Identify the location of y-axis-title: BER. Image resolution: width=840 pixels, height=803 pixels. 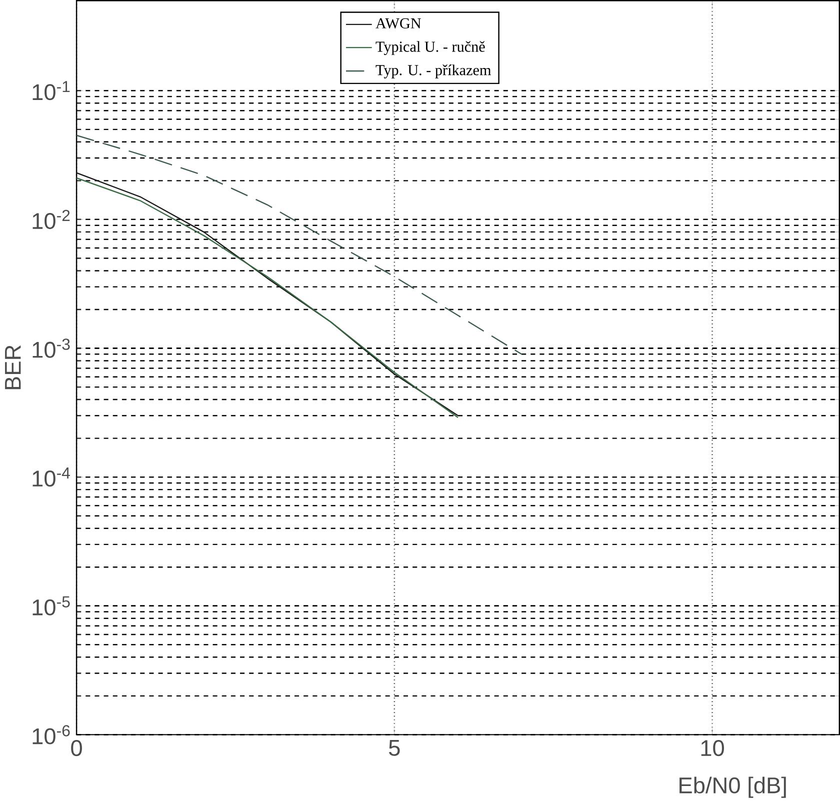
(13, 367).